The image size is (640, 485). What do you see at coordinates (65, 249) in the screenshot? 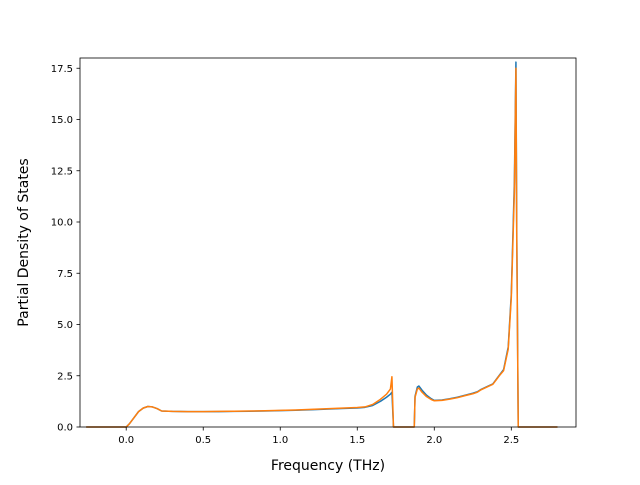
I see `y-axis-ticks: 0.0 2.5 5.0 7.5 10.0 12.5 15.0 17.5` at bounding box center [65, 249].